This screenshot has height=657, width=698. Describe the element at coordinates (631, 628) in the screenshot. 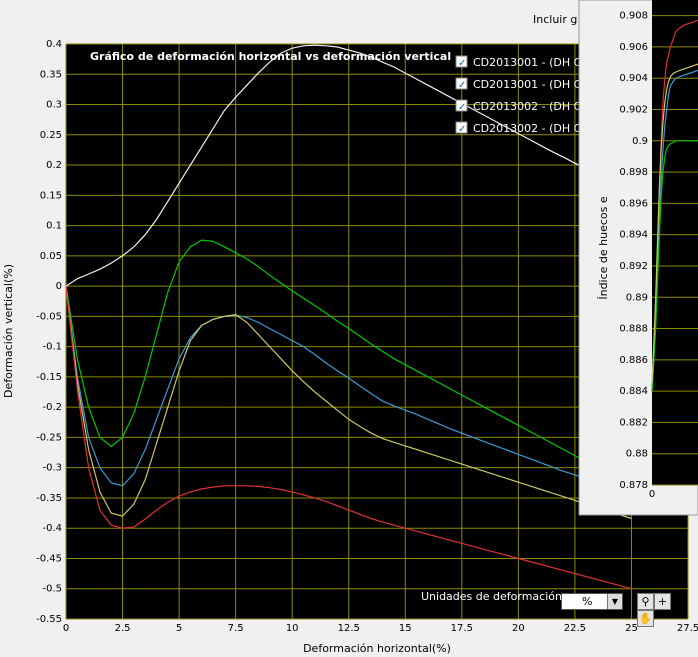

I see `x-tick-label: 25` at that location.